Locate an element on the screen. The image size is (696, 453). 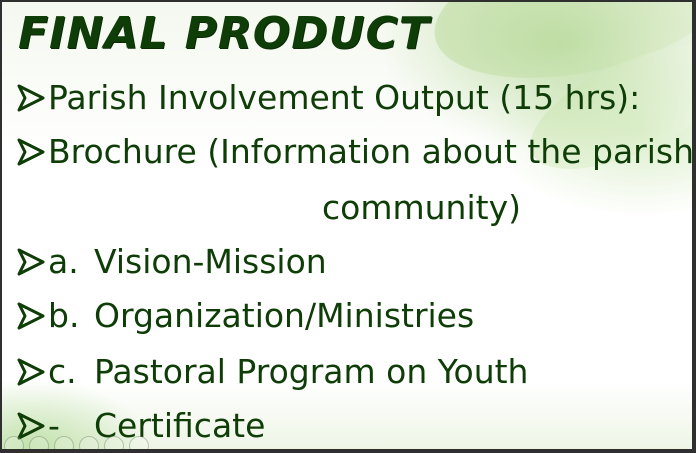
bullet-item: c. Pastoral Program on Youth is located at coordinates (272, 371).